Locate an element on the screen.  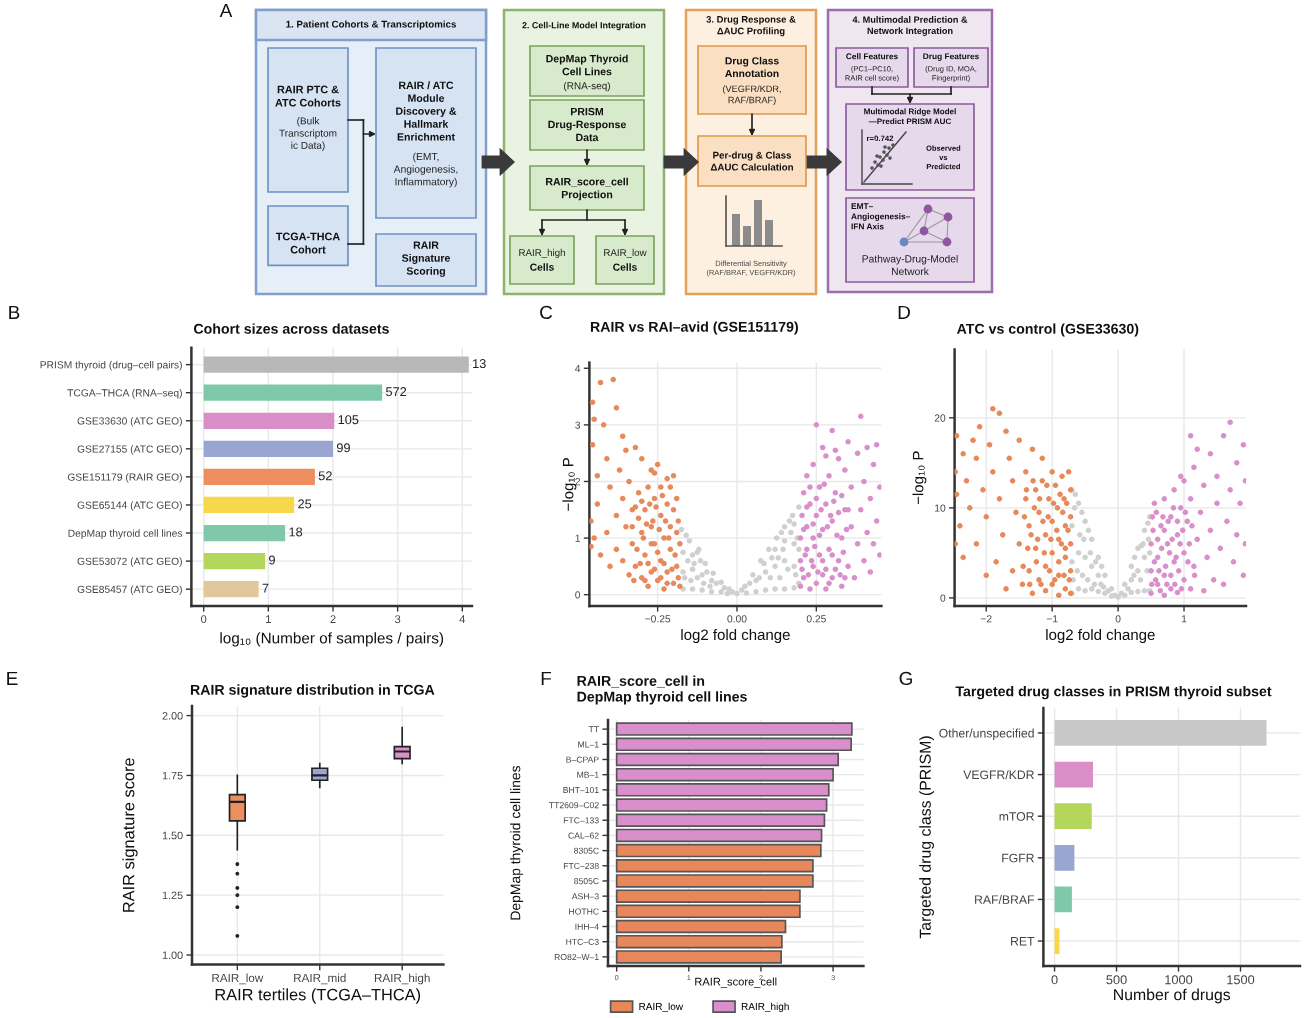
text: G is located at coordinates (905, 678).